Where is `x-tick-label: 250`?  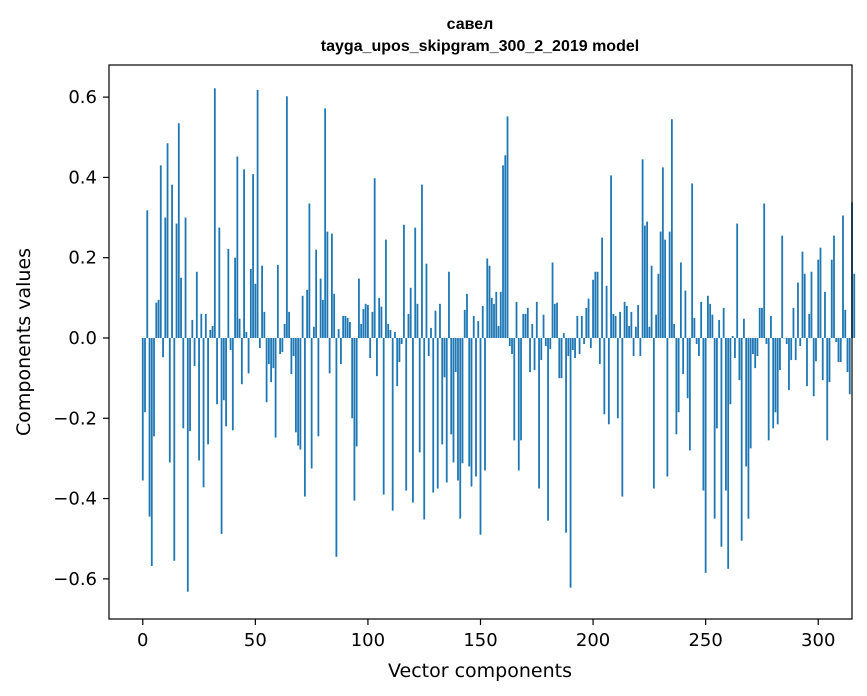 x-tick-label: 250 is located at coordinates (705, 640).